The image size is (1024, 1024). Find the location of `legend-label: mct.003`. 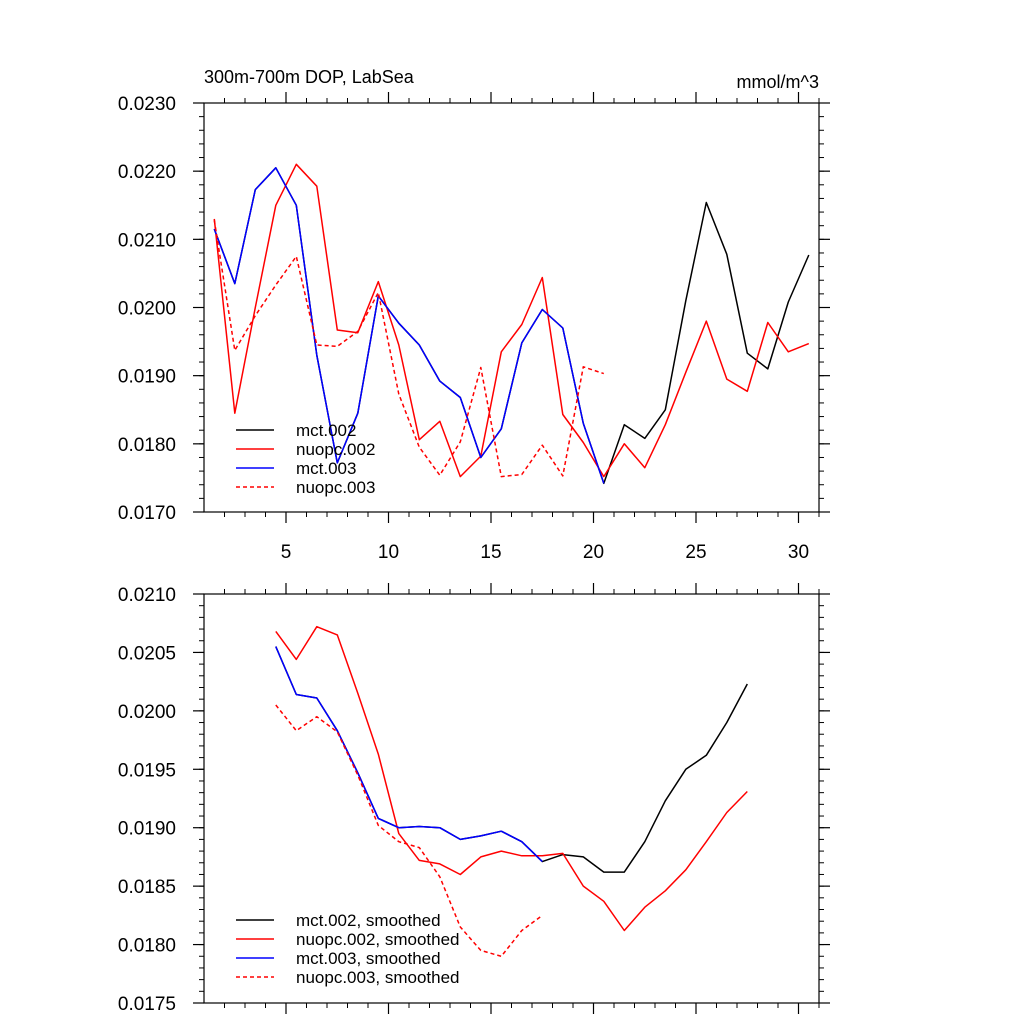

legend-label: mct.003 is located at coordinates (326, 468).